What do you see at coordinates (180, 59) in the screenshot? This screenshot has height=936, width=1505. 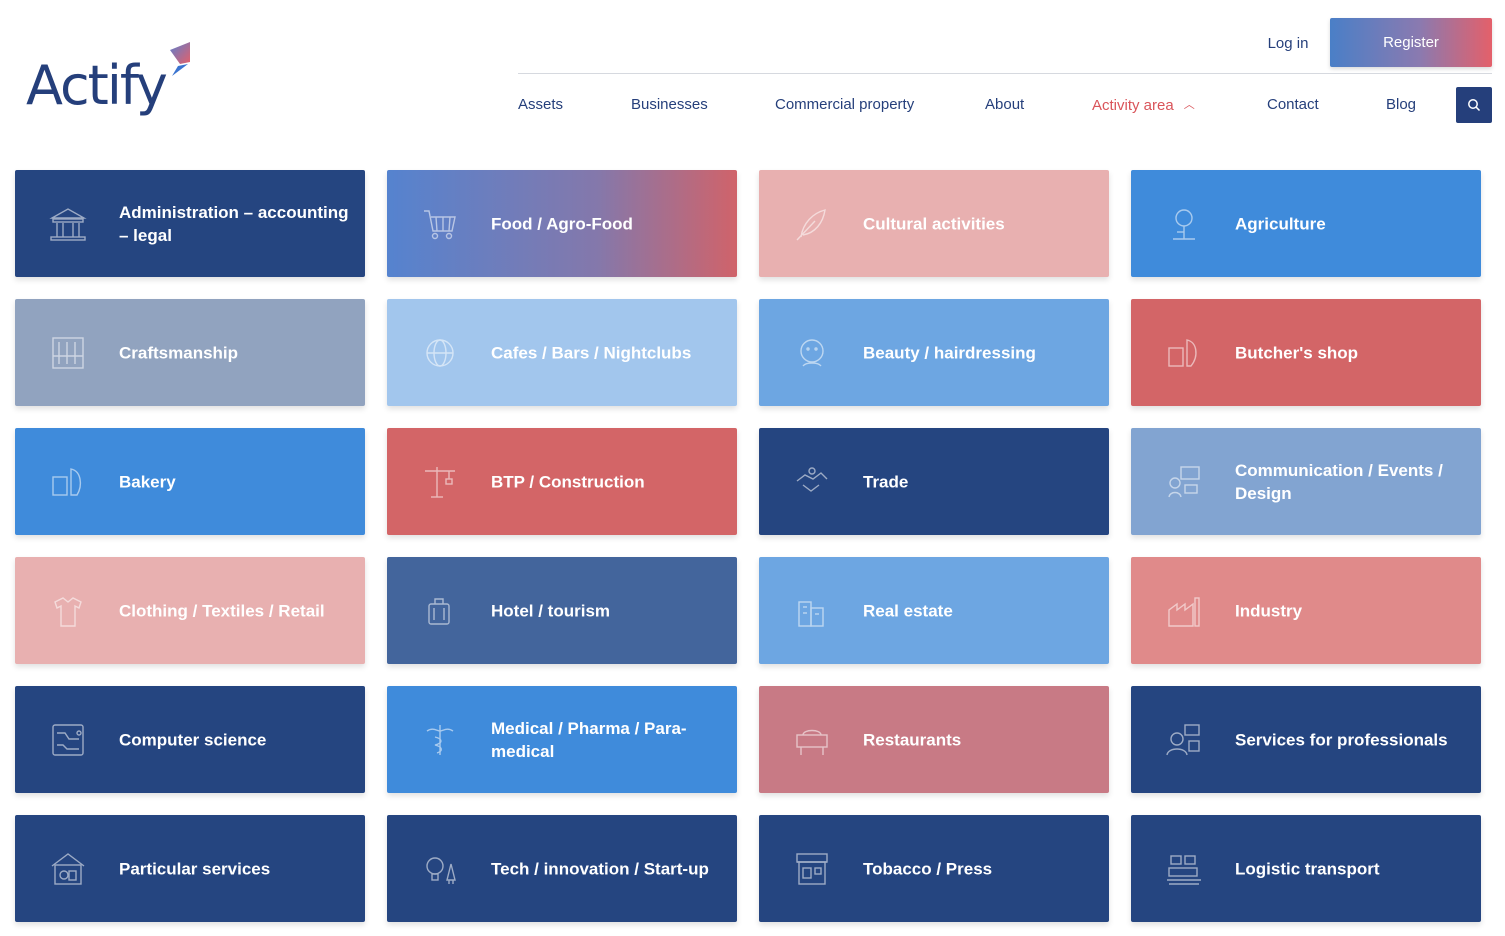 I see `logo-mark-icon` at bounding box center [180, 59].